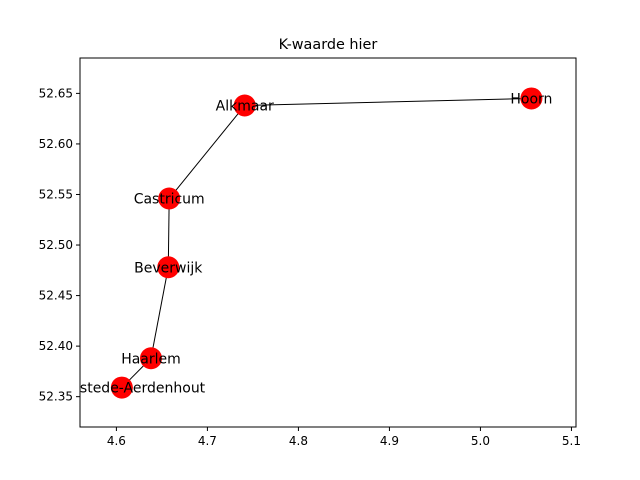  Describe the element at coordinates (389, 441) in the screenshot. I see `x-tick-label: 4.9` at that location.